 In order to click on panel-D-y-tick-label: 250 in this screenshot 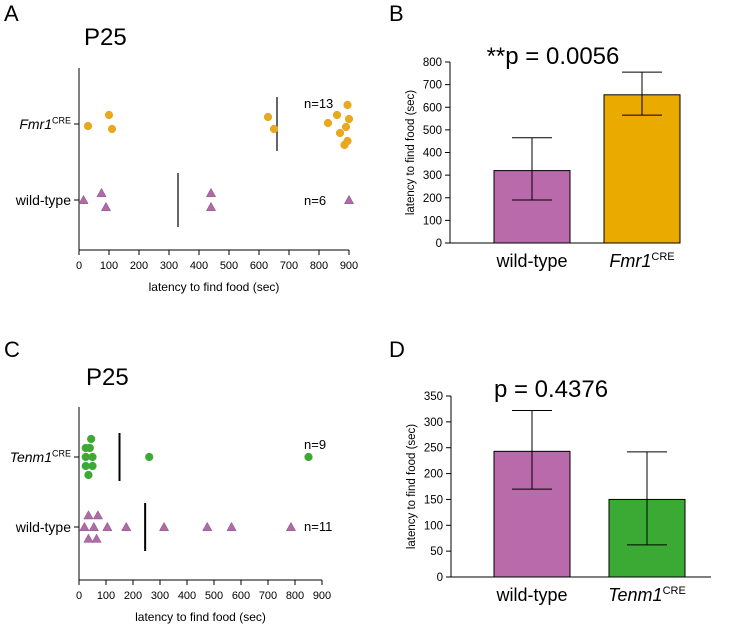, I will do `click(433, 449)`.